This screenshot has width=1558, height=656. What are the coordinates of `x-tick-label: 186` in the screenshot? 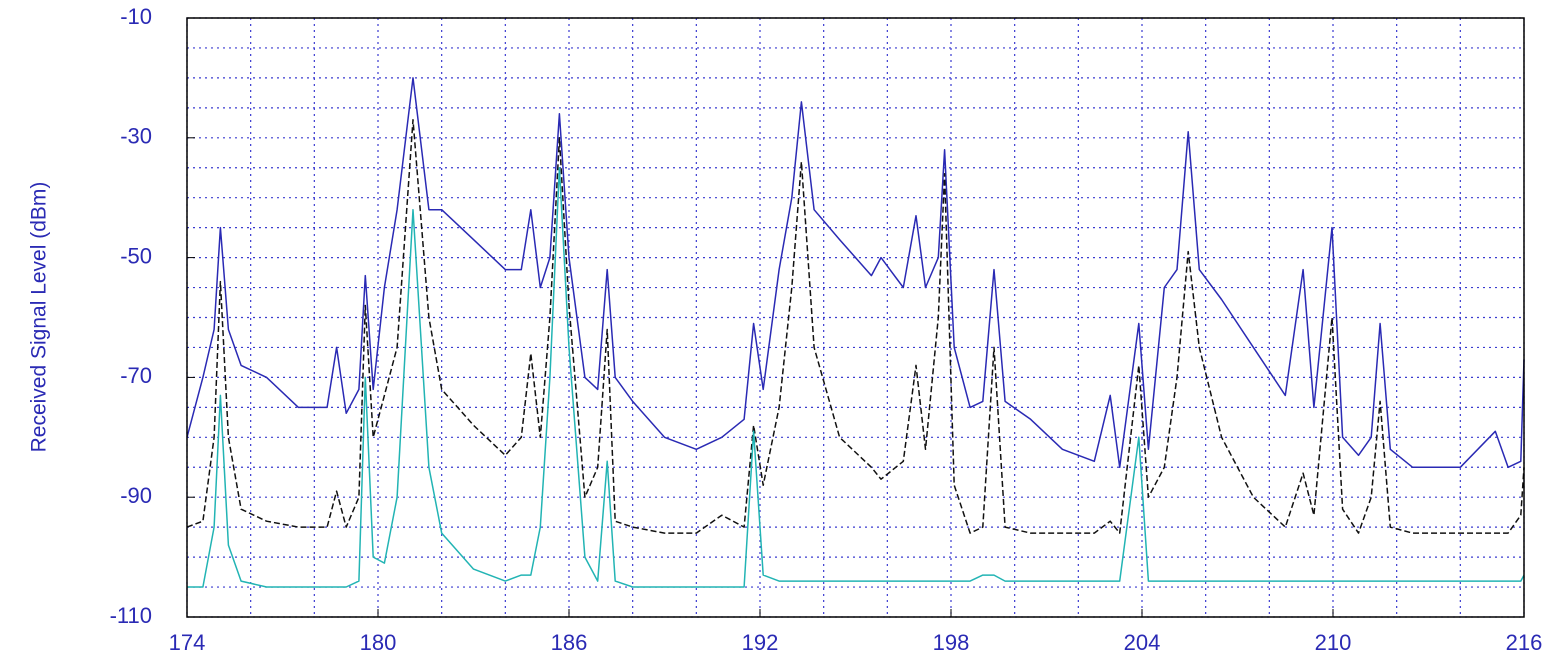 It's located at (569, 642).